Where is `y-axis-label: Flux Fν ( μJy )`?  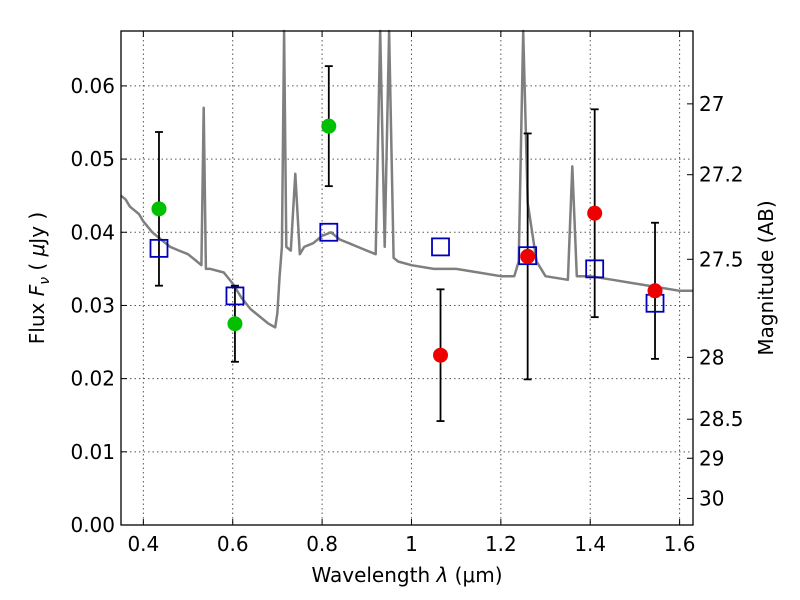 y-axis-label: Flux Fν ( μJy ) is located at coordinates (39, 278).